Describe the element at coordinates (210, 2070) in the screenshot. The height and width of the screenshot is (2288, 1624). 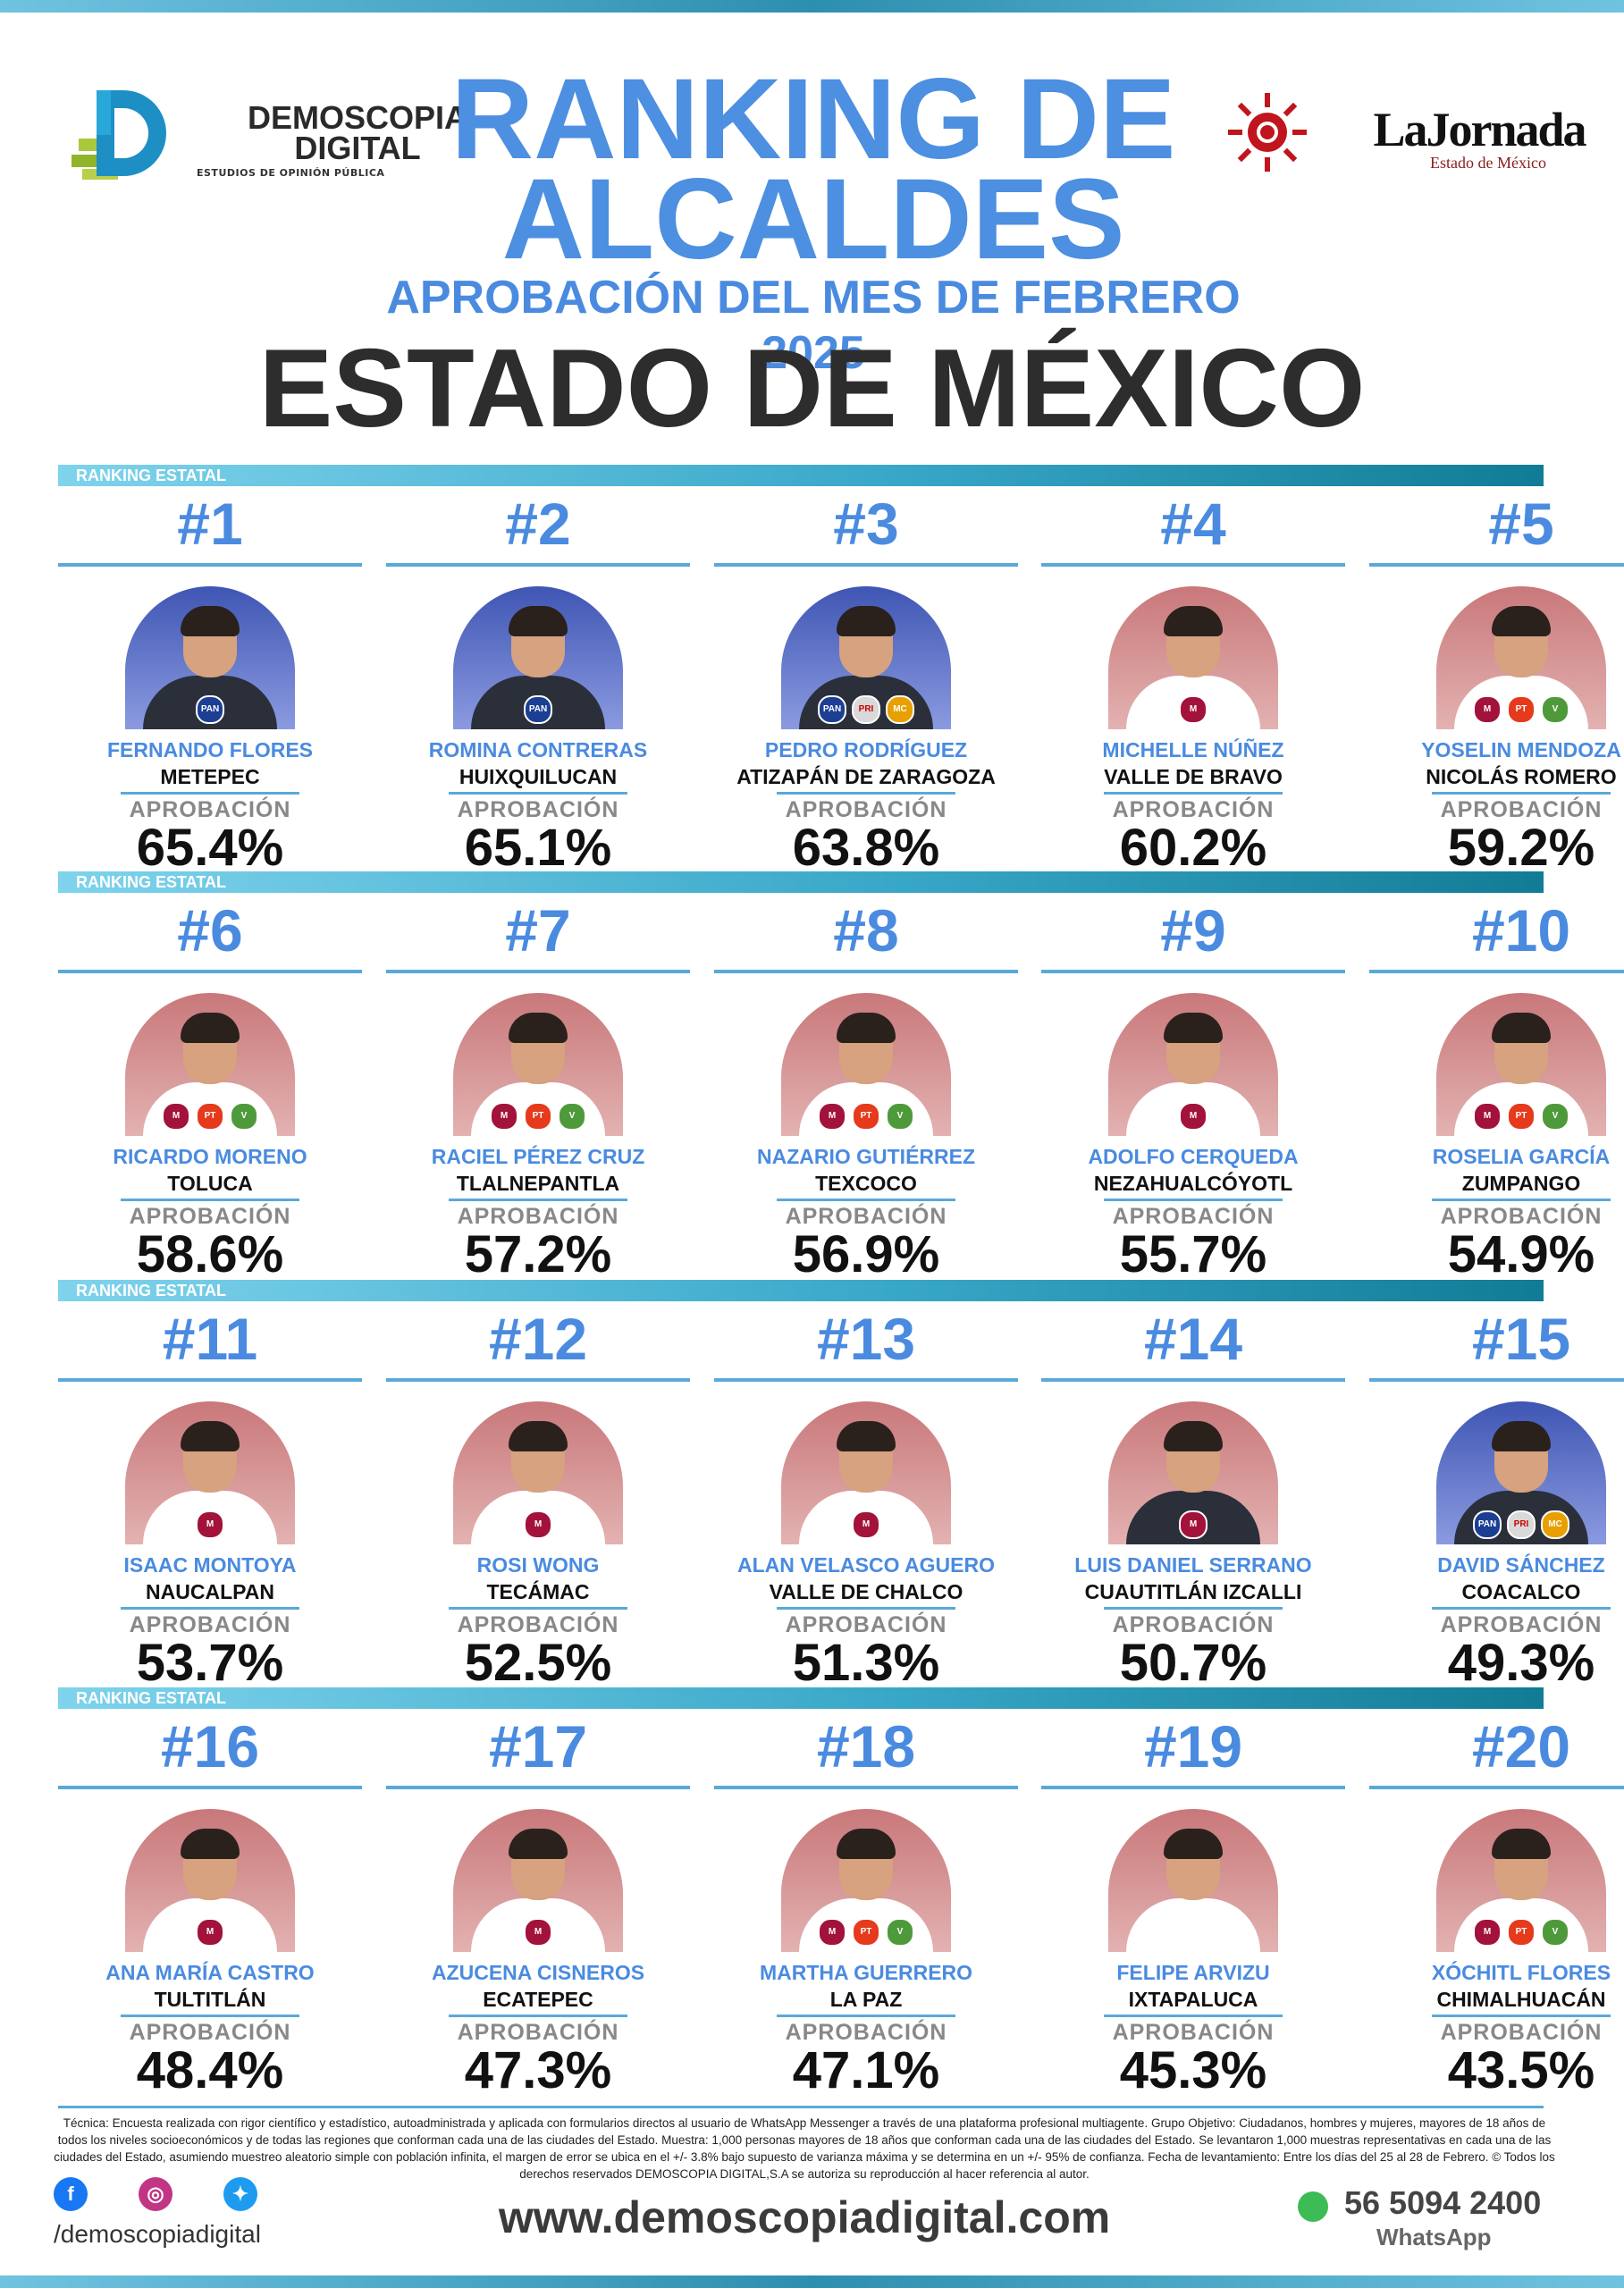
I see `approval-value: 48.4%` at that location.